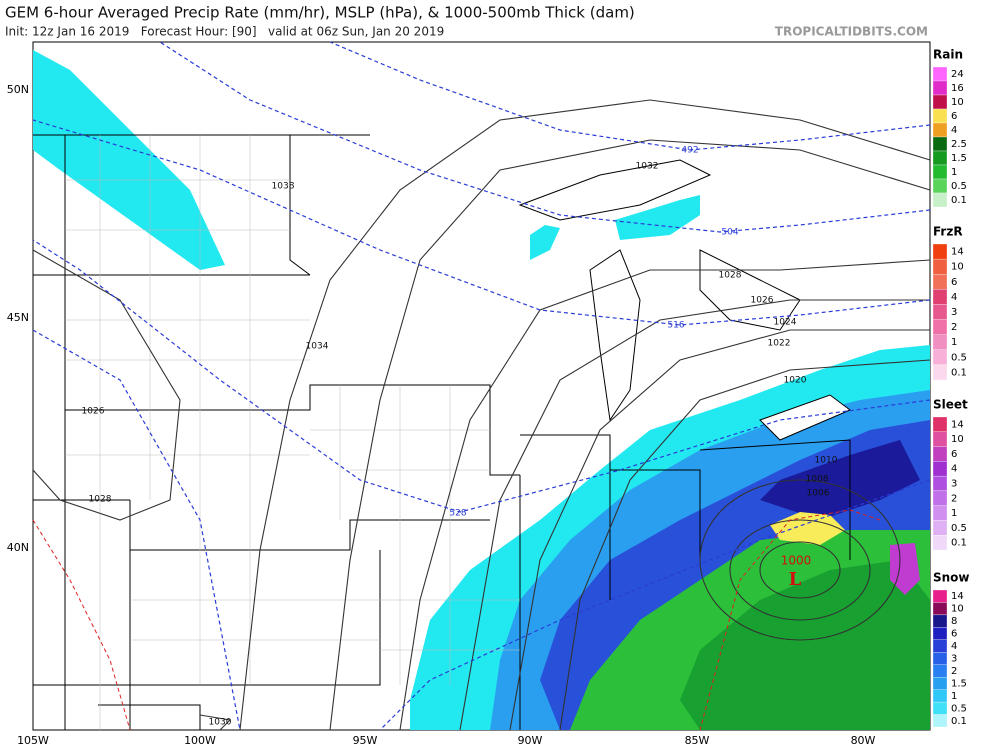  Describe the element at coordinates (317, 347) in the screenshot. I see `isobar-label: 1034` at that location.